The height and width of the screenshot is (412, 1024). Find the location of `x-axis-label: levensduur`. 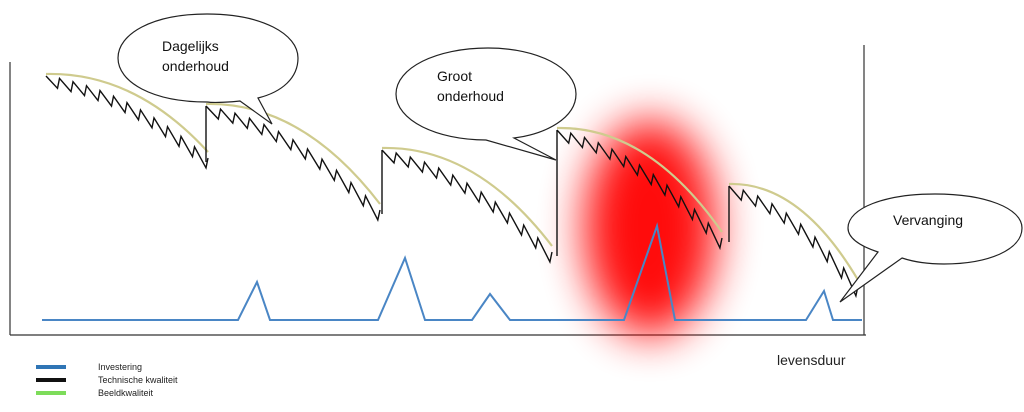

x-axis-label: levensduur is located at coordinates (811, 360).